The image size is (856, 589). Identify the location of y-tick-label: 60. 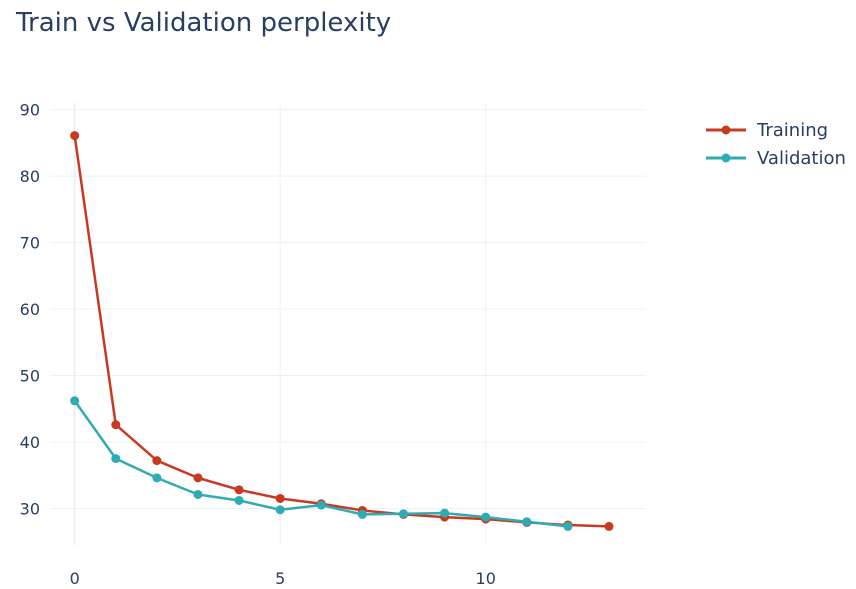
(30, 309).